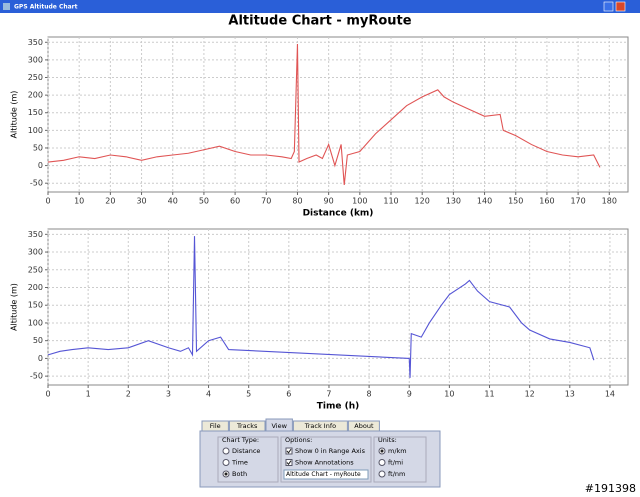  What do you see at coordinates (235, 201) in the screenshot?
I see `x-tick-label: 60` at bounding box center [235, 201].